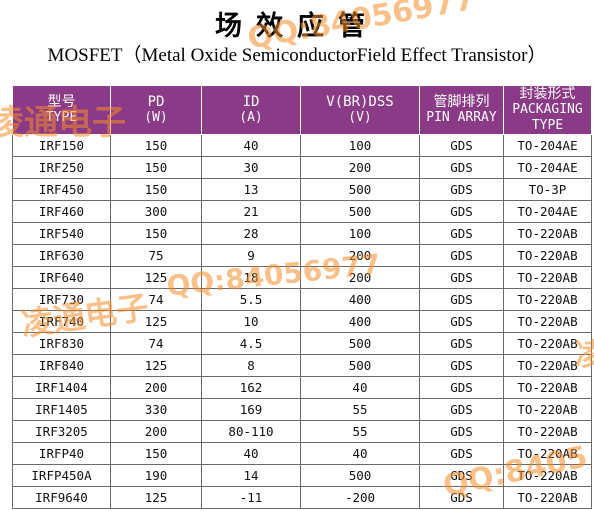  I want to click on header-pin-array: 管脚排列 PIN ARRAY, so click(461, 110).